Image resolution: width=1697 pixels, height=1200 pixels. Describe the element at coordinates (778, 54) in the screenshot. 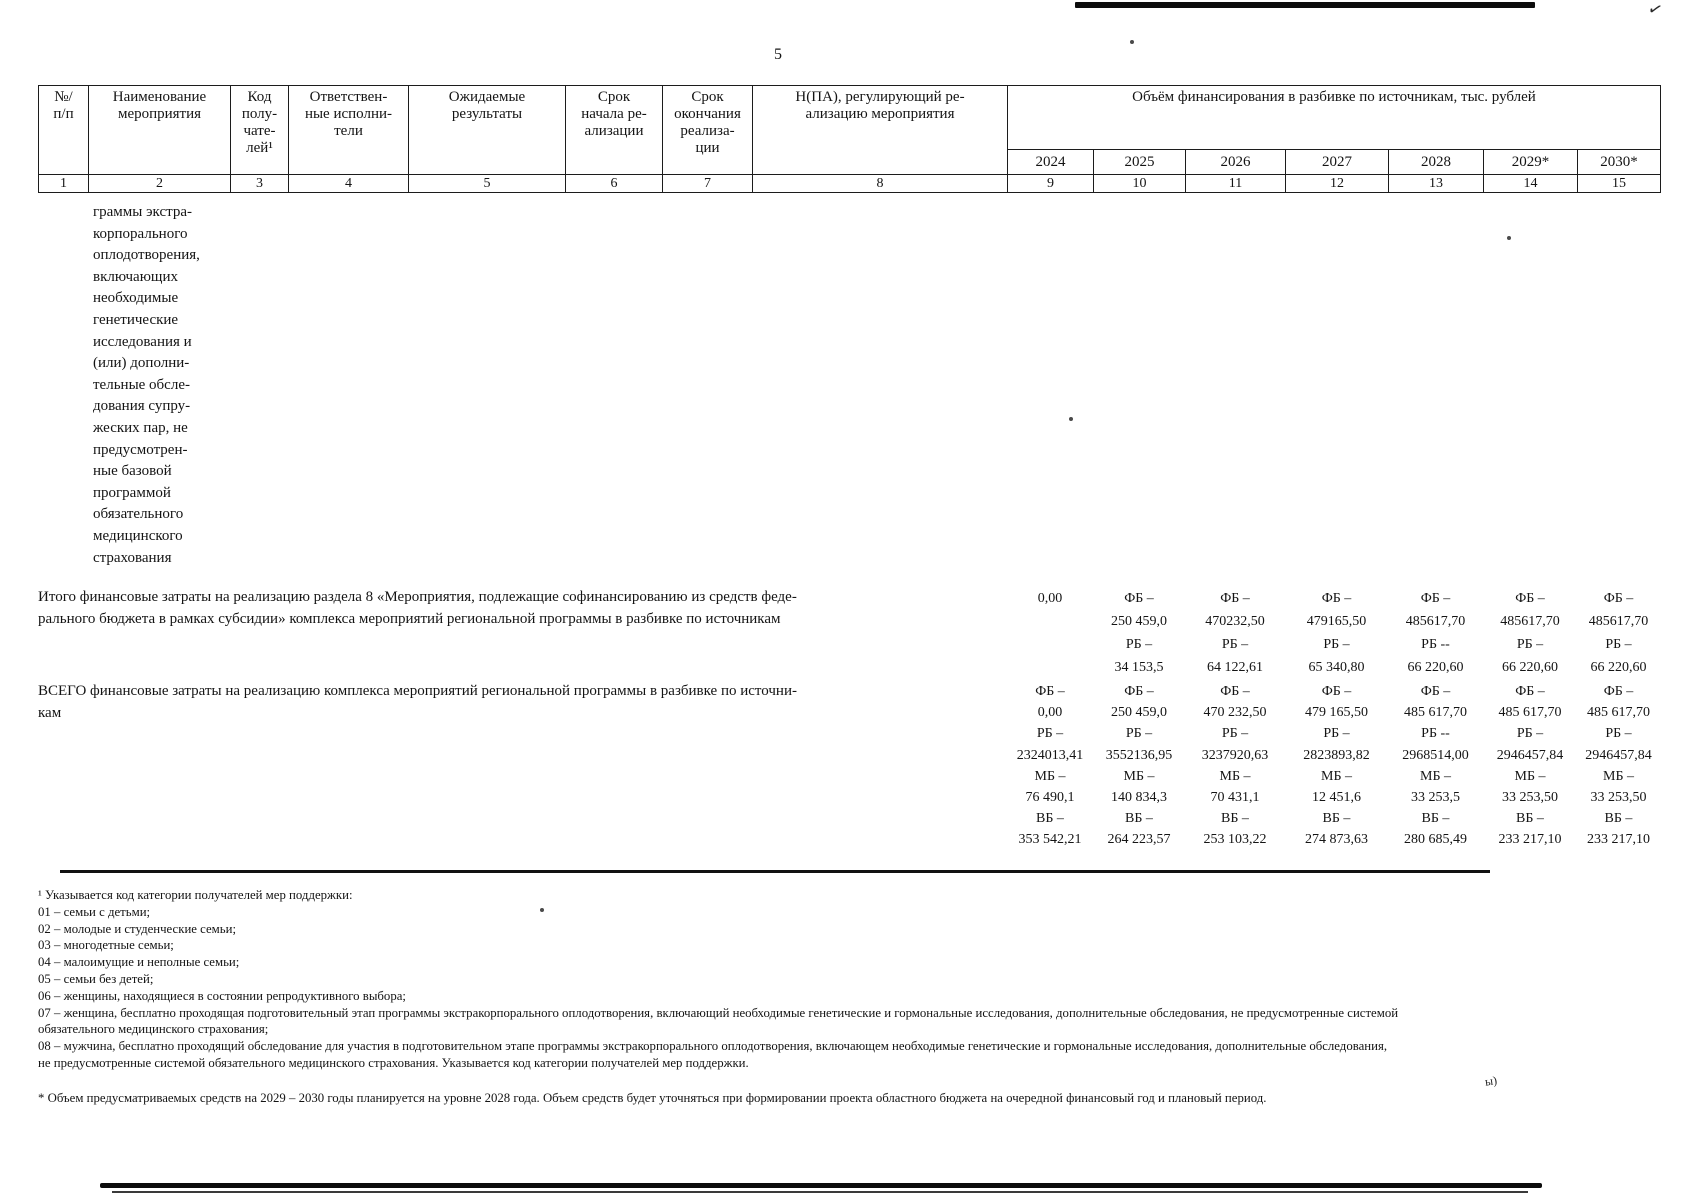

I see `page-number: 5` at that location.